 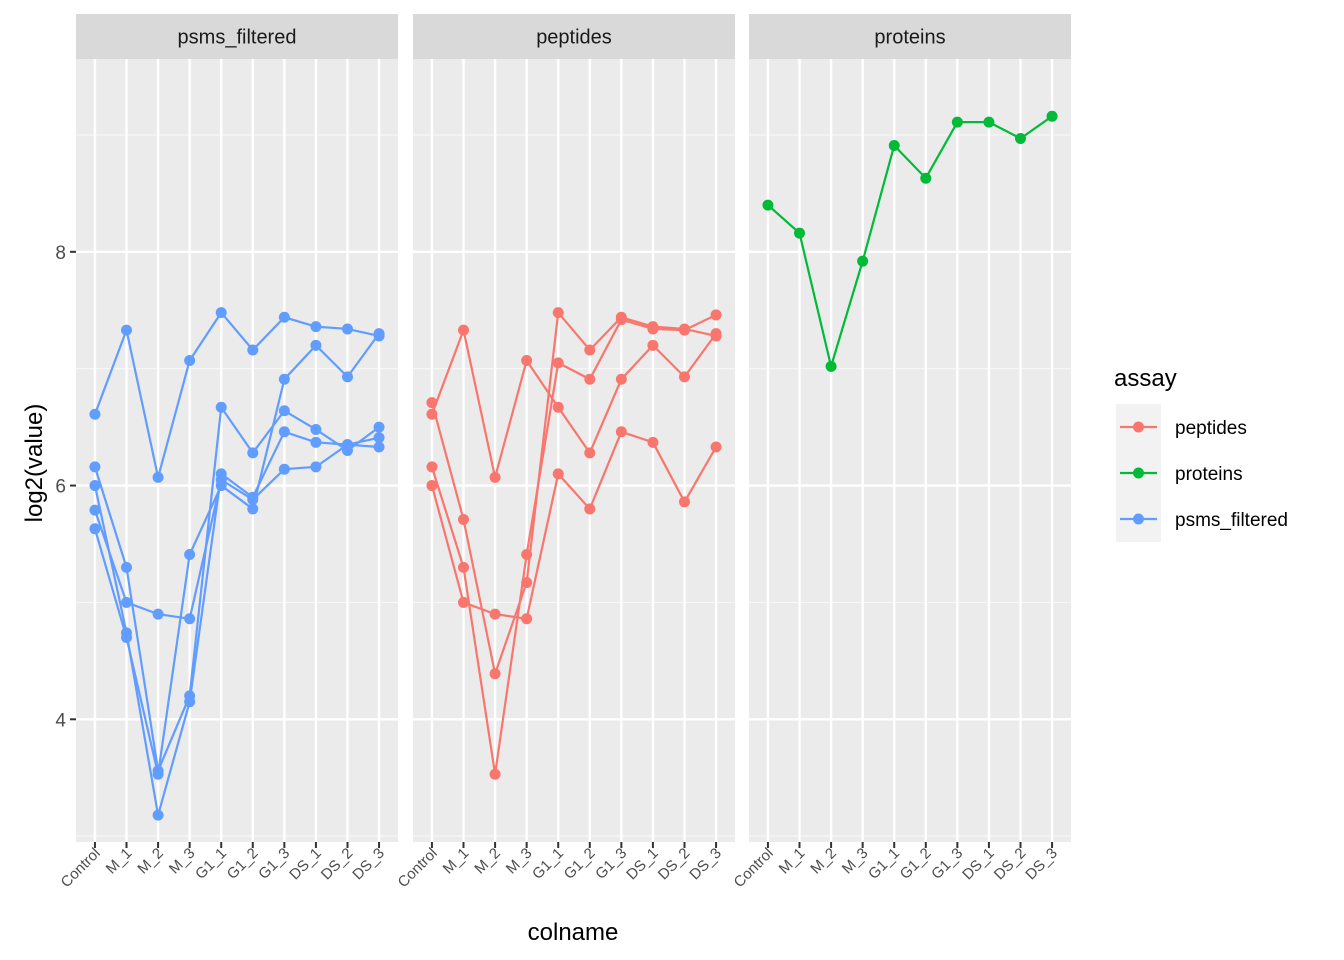 I want to click on y-axis-title: log2(value), so click(x=34, y=463).